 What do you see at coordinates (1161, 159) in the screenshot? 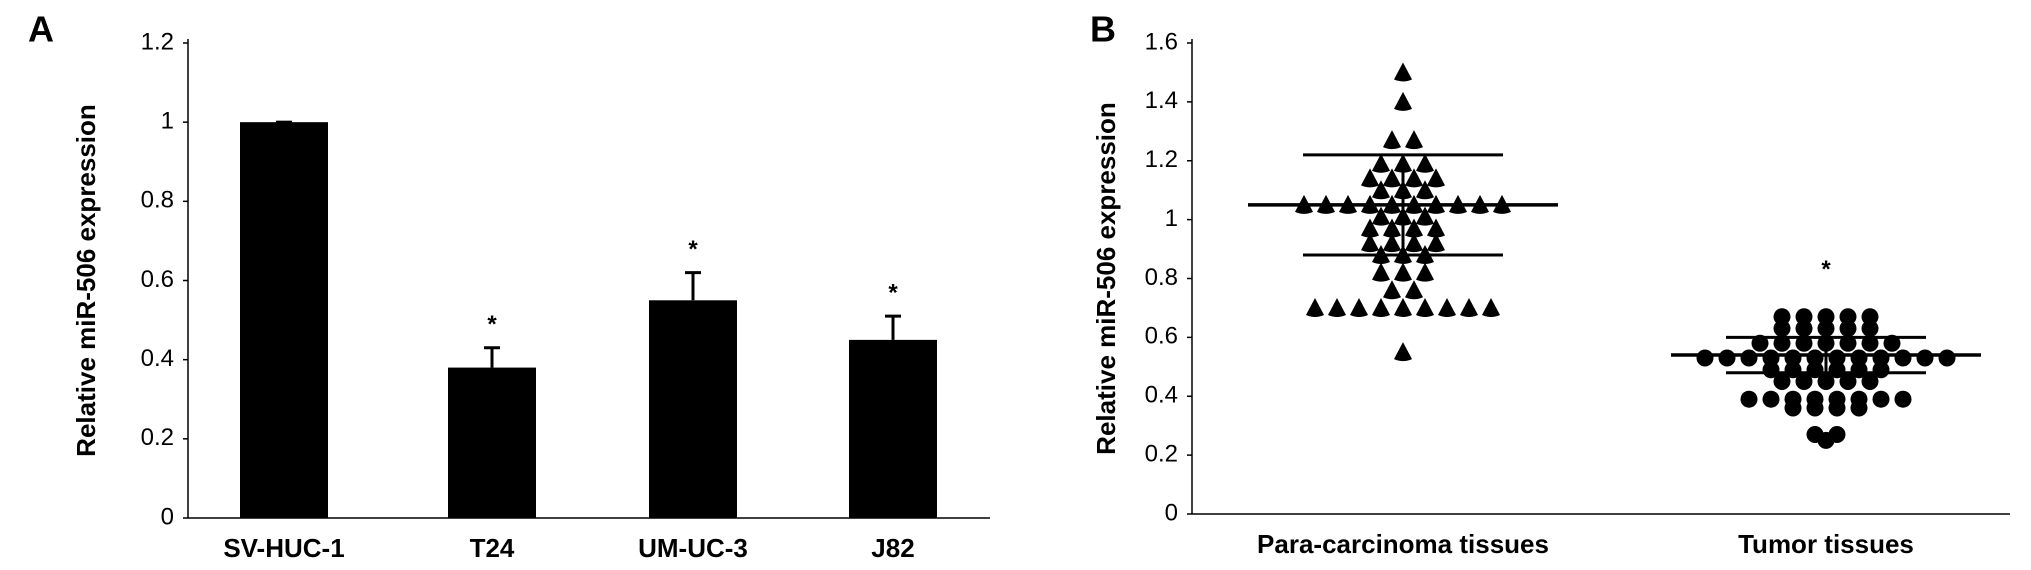
I see `y-tick-label: 1.2` at bounding box center [1161, 159].